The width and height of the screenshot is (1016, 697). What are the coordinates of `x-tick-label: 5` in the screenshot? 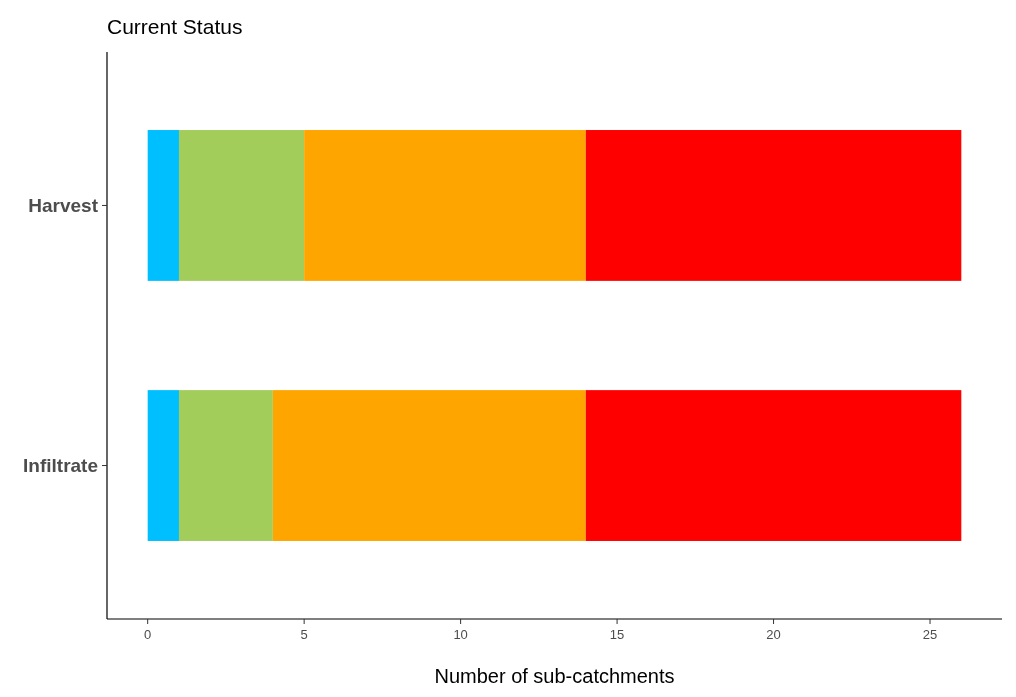 It's located at (304, 634).